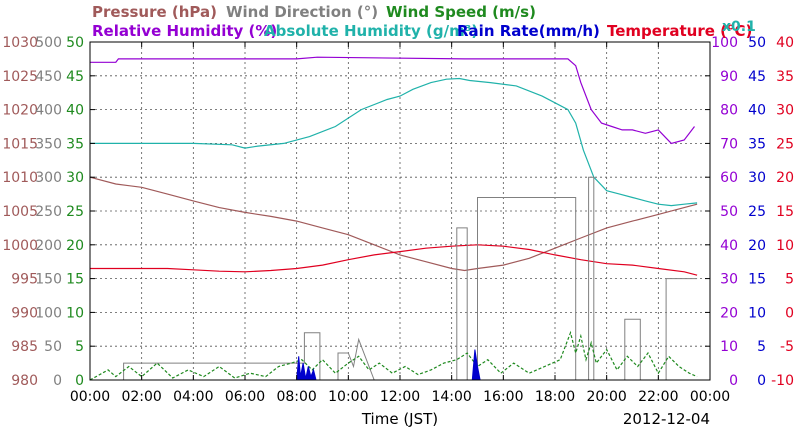 The image size is (800, 434). Describe the element at coordinates (729, 144) in the screenshot. I see `y-tick-label-relative-humidity: 70` at that location.